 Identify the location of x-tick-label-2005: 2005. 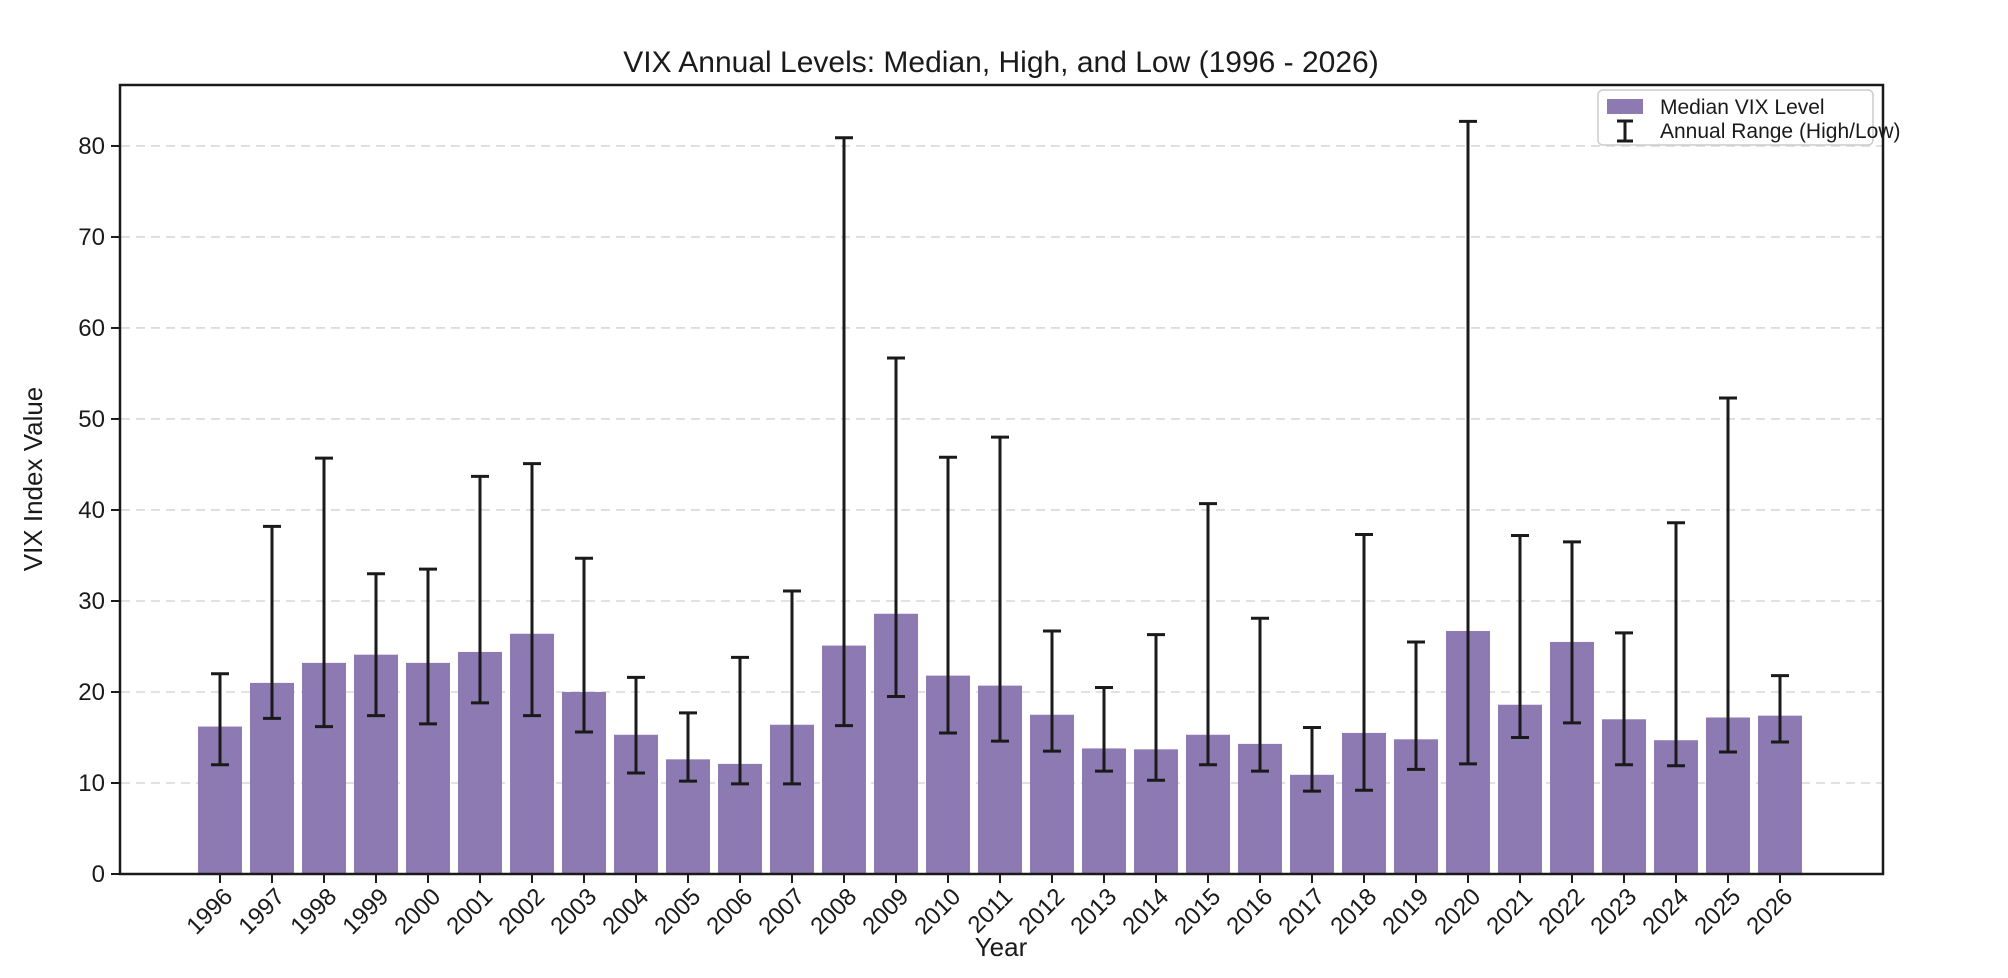
(677, 911).